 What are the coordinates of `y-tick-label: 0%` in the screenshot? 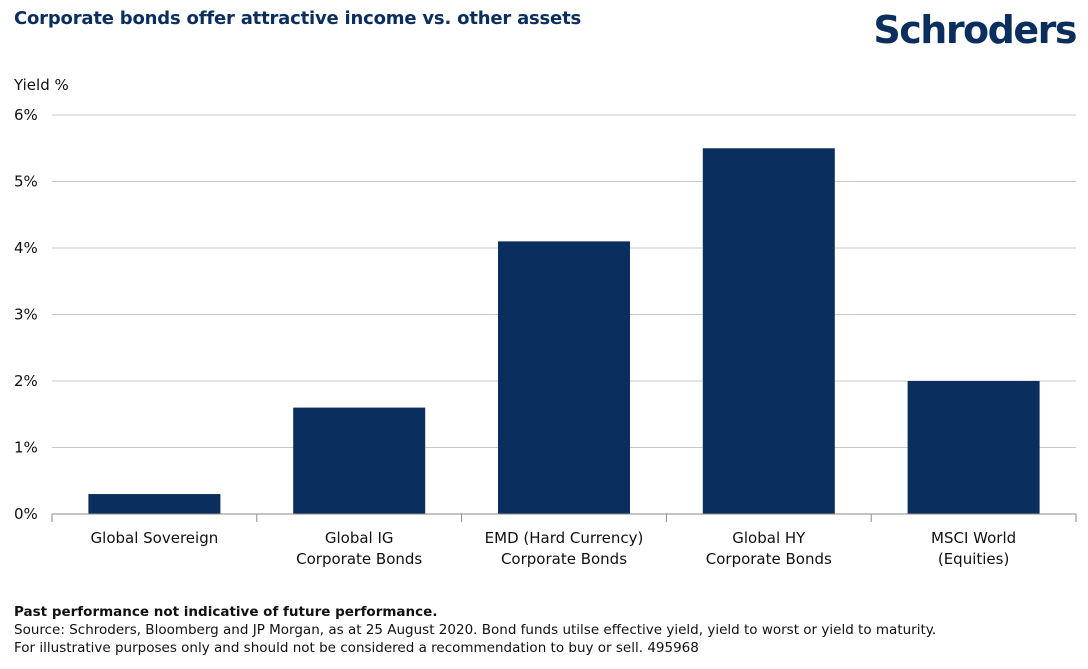 It's located at (26, 514).